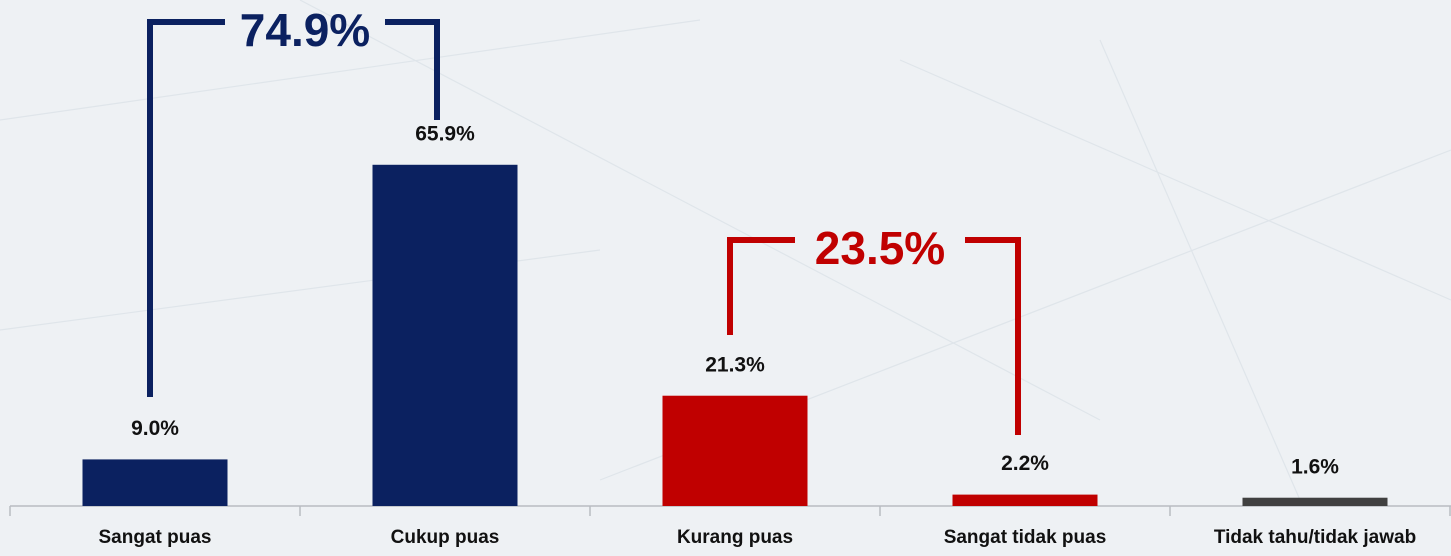  Describe the element at coordinates (735, 537) in the screenshot. I see `x-tick-label: Kurang puas` at that location.